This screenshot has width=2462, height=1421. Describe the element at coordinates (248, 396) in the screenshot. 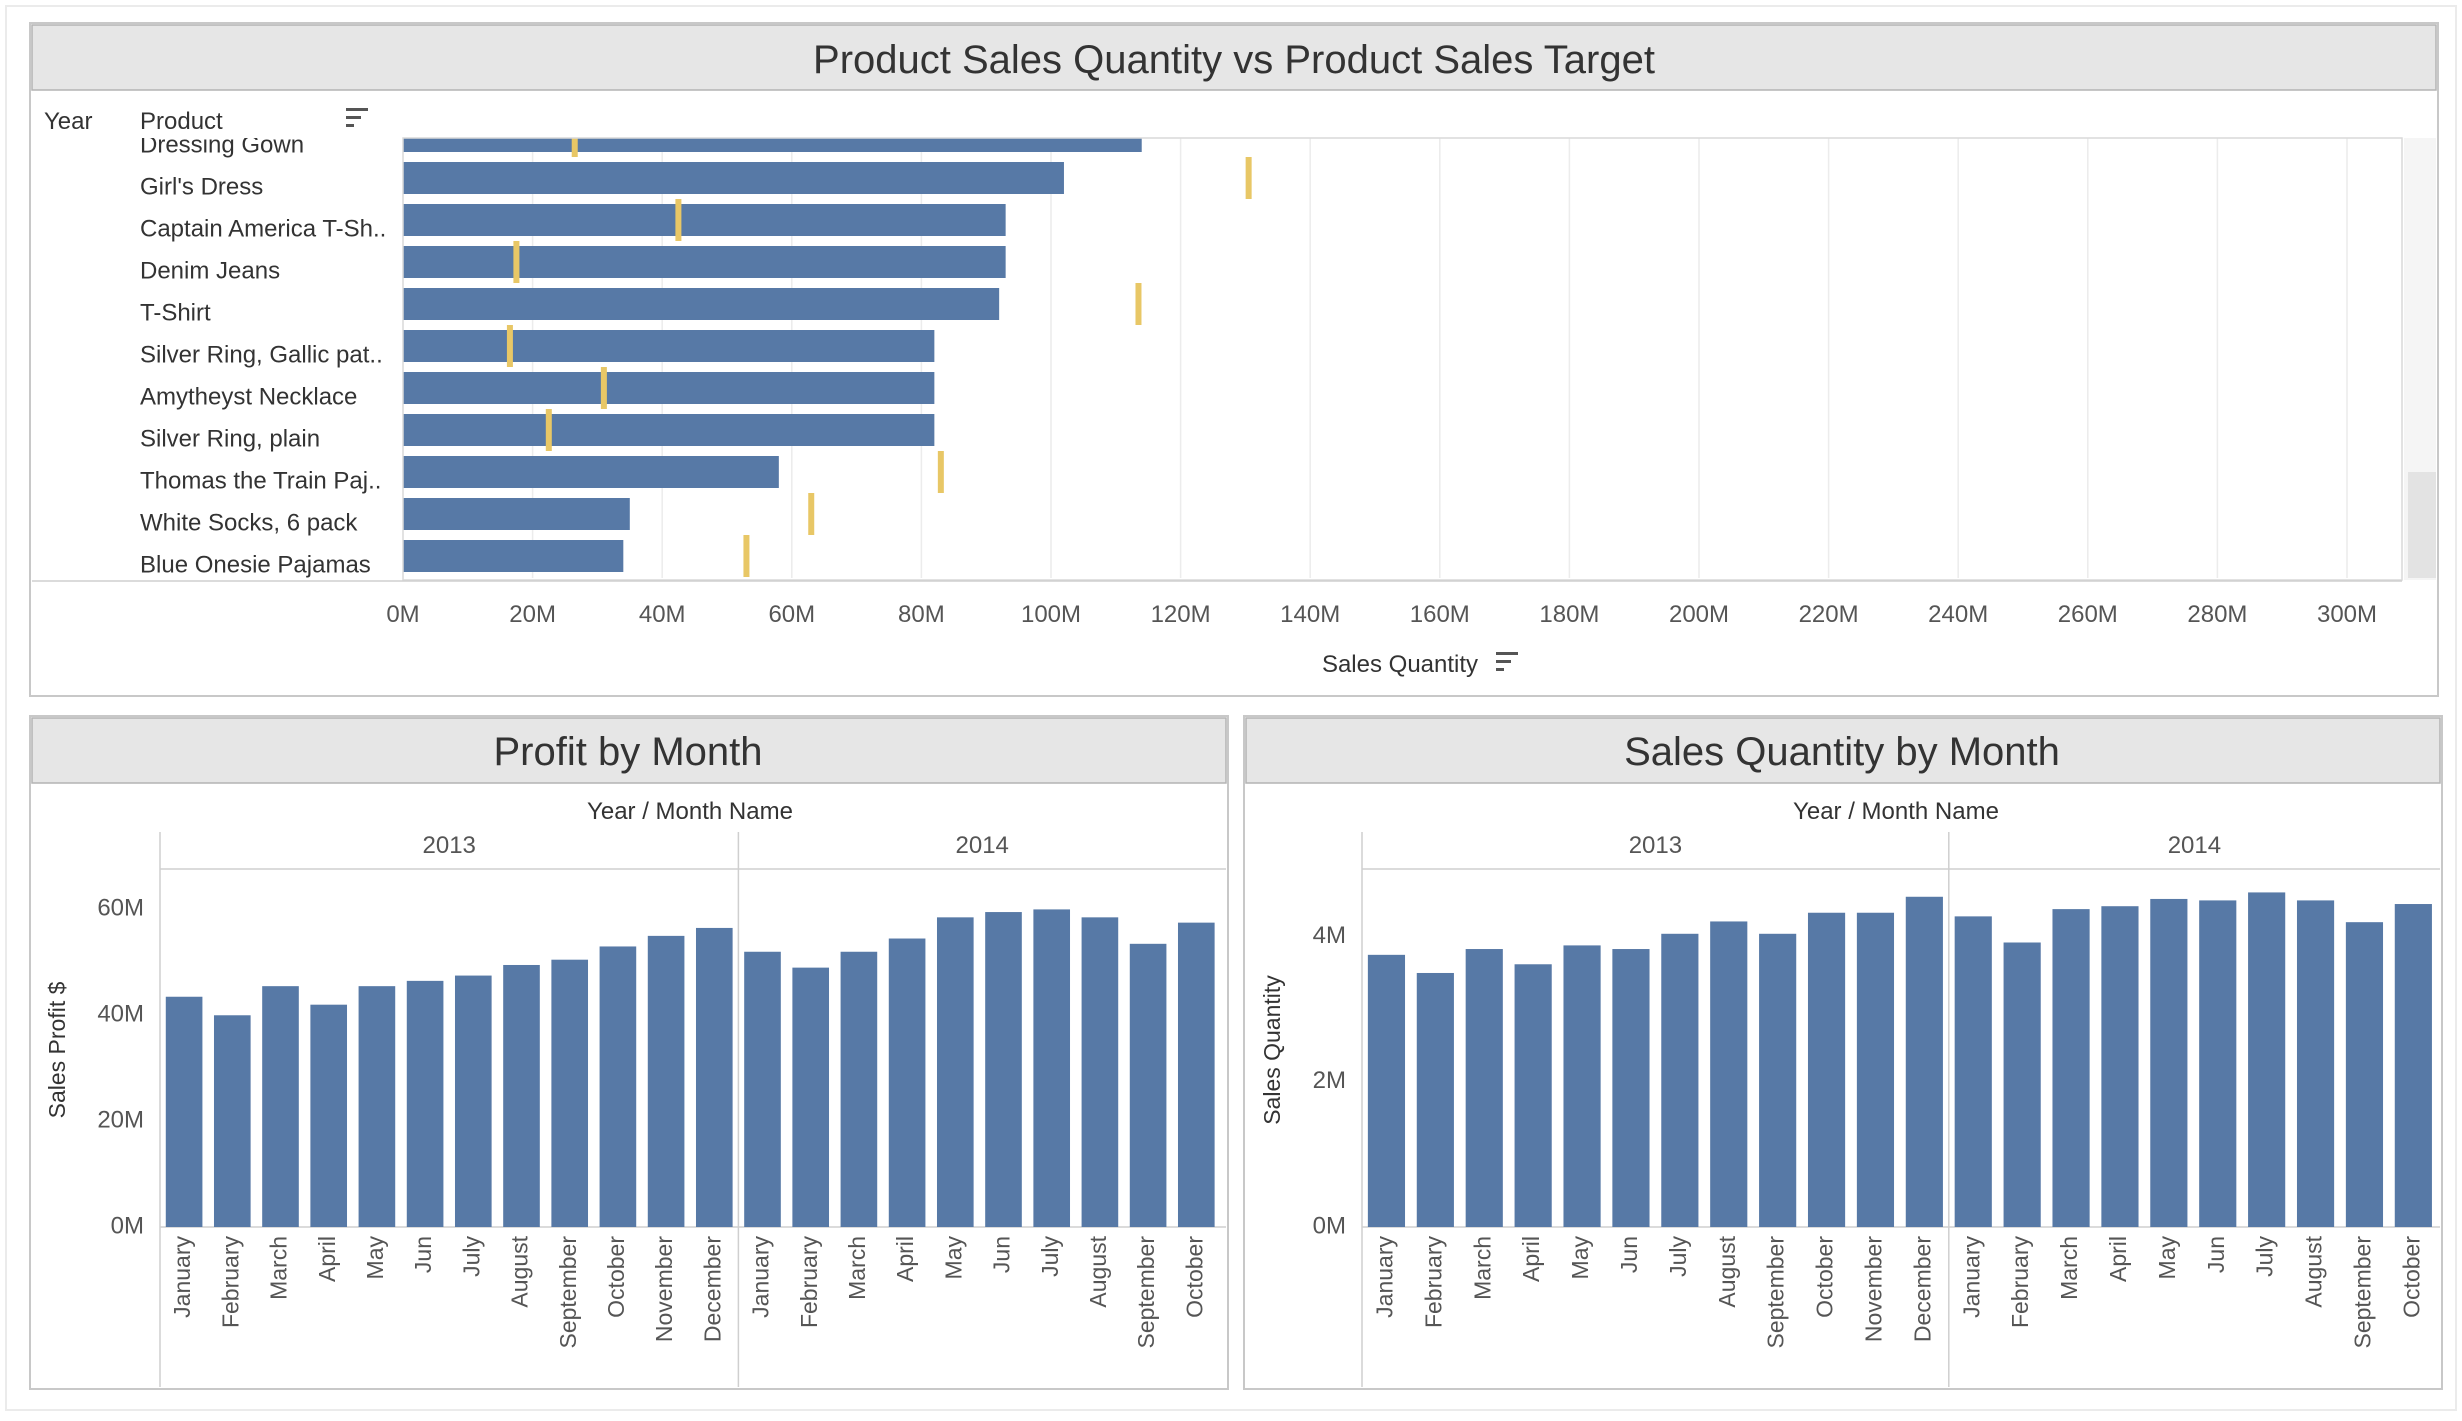

I see `product-label: Amytheyst Necklace` at that location.